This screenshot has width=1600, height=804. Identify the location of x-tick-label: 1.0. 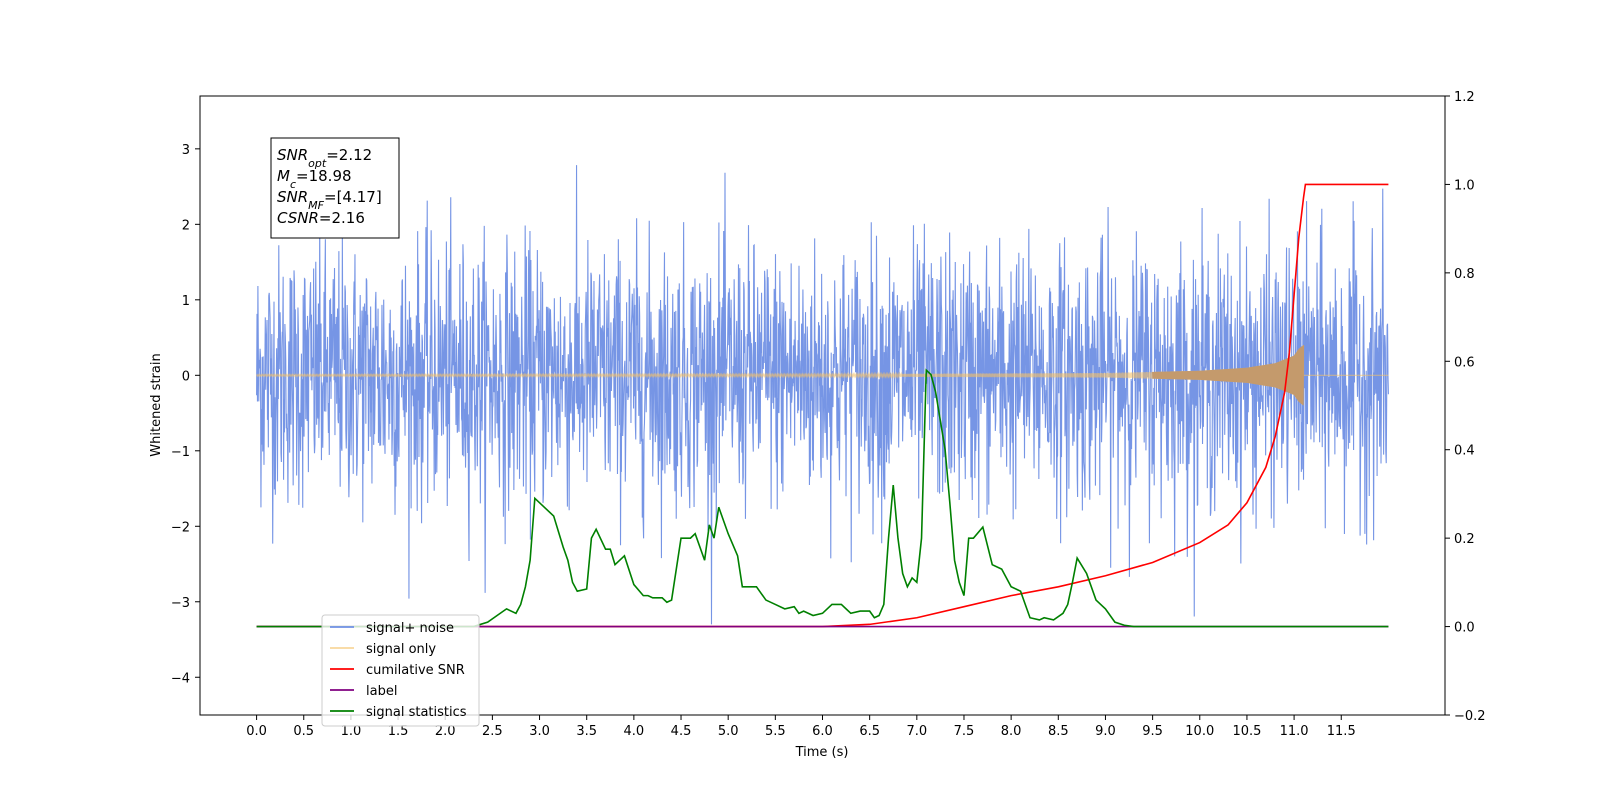
(351, 731).